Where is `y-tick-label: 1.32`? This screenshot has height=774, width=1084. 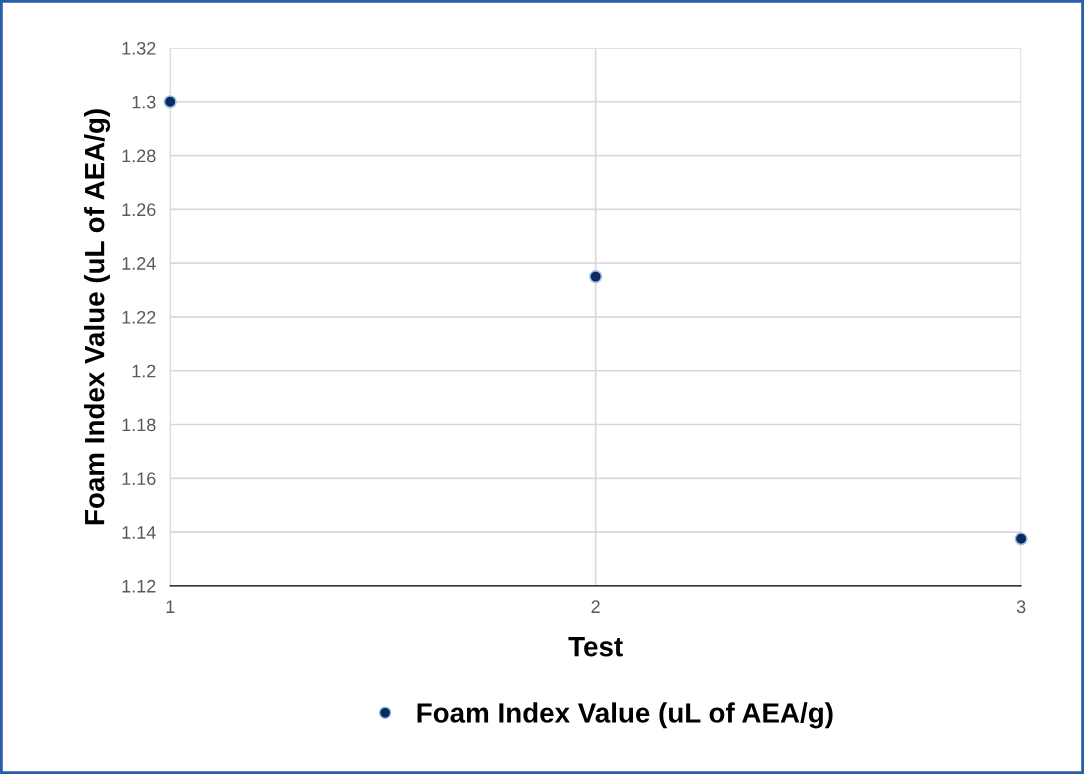
y-tick-label: 1.32 is located at coordinates (139, 48).